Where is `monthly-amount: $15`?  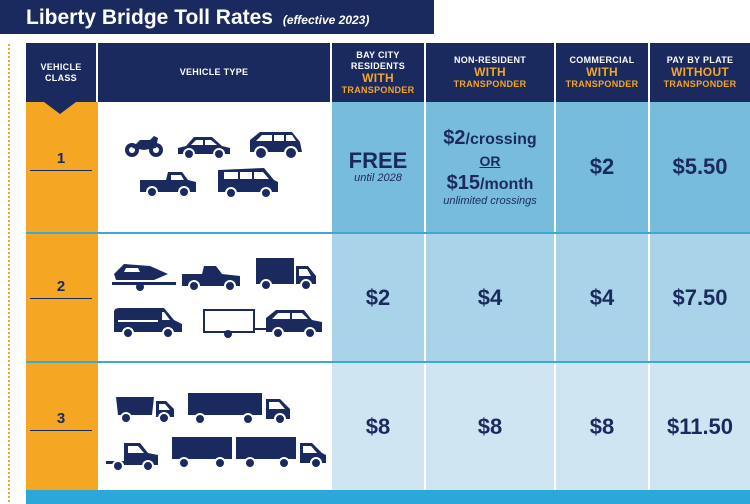
monthly-amount: $15 is located at coordinates (463, 183).